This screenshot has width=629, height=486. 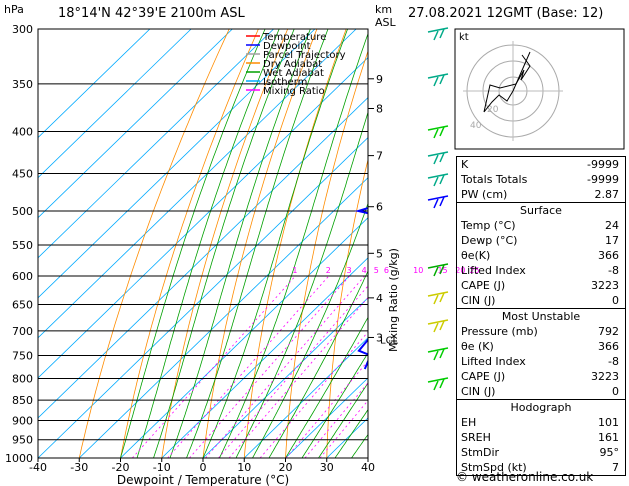 I want to click on pressure-tick-label: 1000, so click(x=19, y=458).